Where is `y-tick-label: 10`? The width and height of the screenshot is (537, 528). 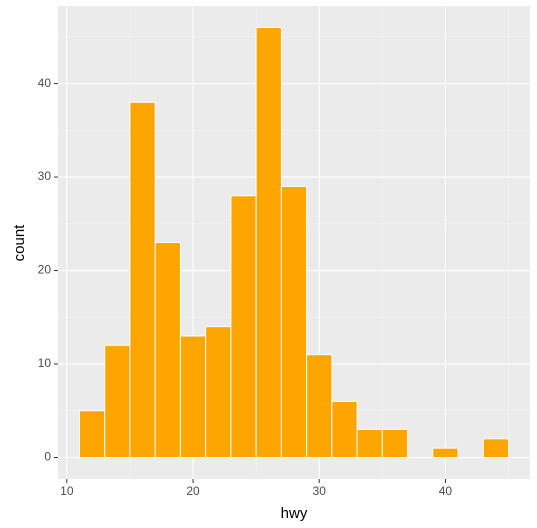
y-tick-label: 10 is located at coordinates (45, 363).